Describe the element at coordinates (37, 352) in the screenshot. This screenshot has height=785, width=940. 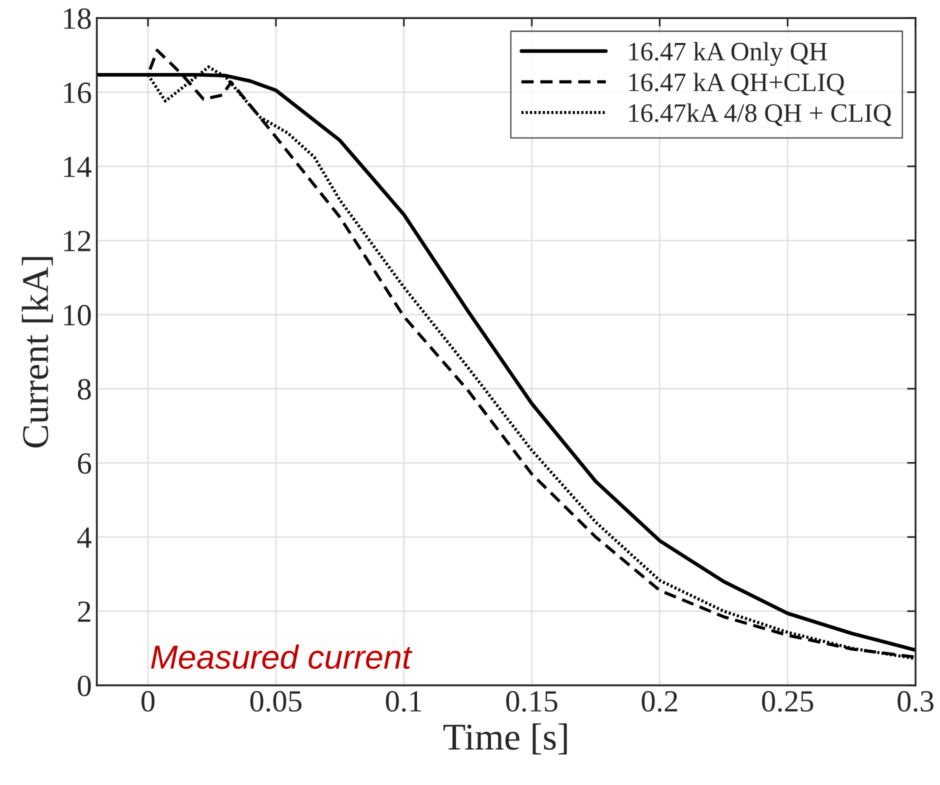
I see `y-axis-title: Current [kA]` at that location.